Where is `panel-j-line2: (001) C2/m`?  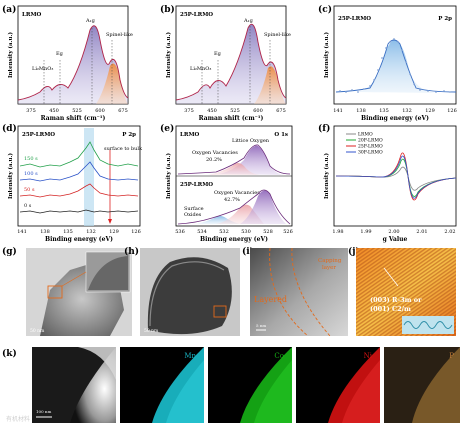
panel-j-line2: (001) C2/m is located at coordinates (390, 309).